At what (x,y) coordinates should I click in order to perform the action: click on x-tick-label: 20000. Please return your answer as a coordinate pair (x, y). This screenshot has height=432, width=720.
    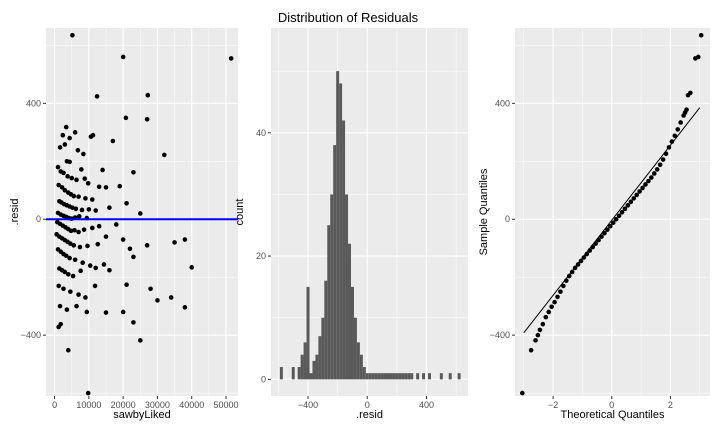
    Looking at the image, I should click on (123, 405).